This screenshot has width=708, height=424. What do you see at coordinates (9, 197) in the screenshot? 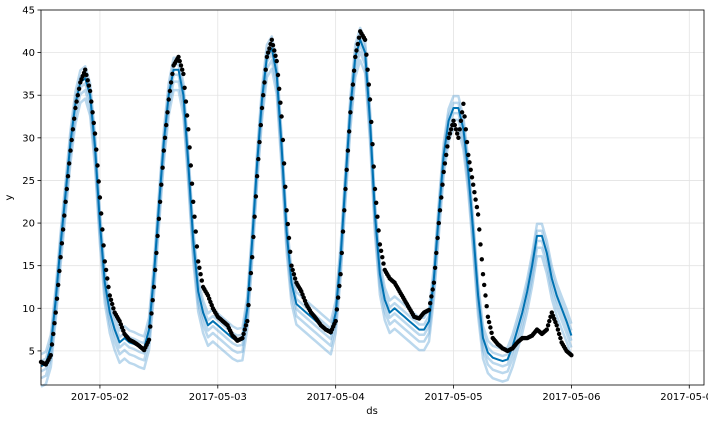
I see `y-axis-title: y` at bounding box center [9, 197].